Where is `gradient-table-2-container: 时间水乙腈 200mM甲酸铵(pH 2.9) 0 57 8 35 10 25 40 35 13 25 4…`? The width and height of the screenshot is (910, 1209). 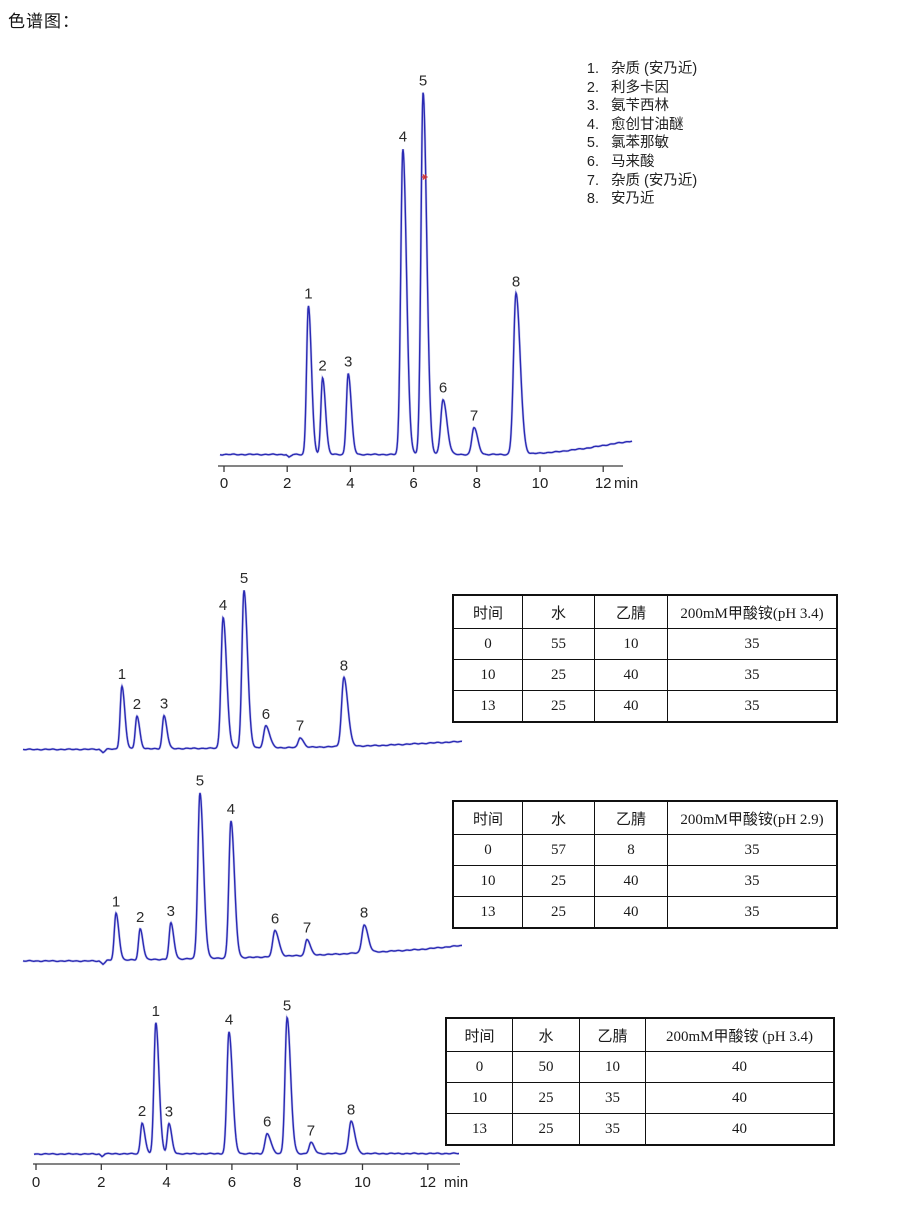
gradient-table-2-container: 时间水乙腈 200mM甲酸铵(pH 2.9) 0 57 8 35 10 25 40 35 13 25 4… is located at coordinates (645, 864).